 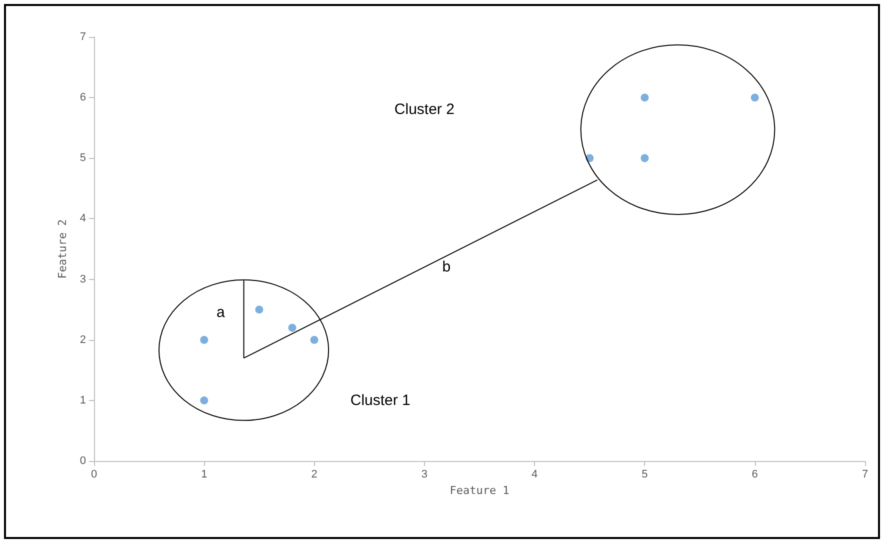 What do you see at coordinates (83, 158) in the screenshot?
I see `y-tick-label: 5` at bounding box center [83, 158].